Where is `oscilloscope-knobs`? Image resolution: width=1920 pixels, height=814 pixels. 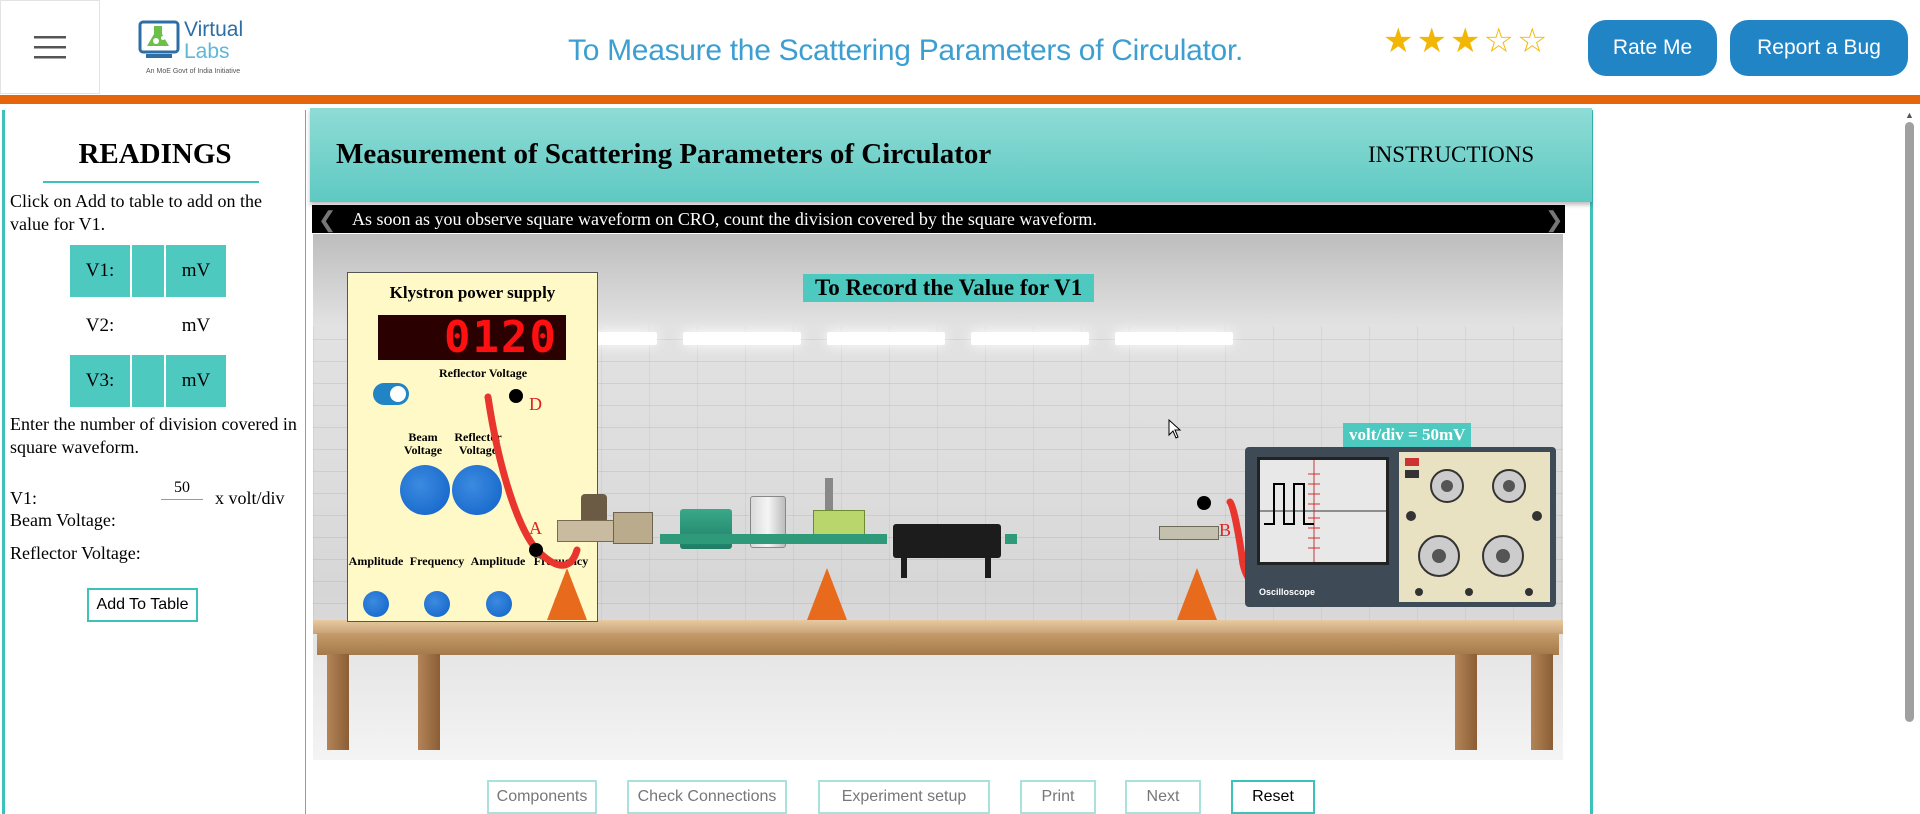 oscilloscope-knobs is located at coordinates (1473, 527).